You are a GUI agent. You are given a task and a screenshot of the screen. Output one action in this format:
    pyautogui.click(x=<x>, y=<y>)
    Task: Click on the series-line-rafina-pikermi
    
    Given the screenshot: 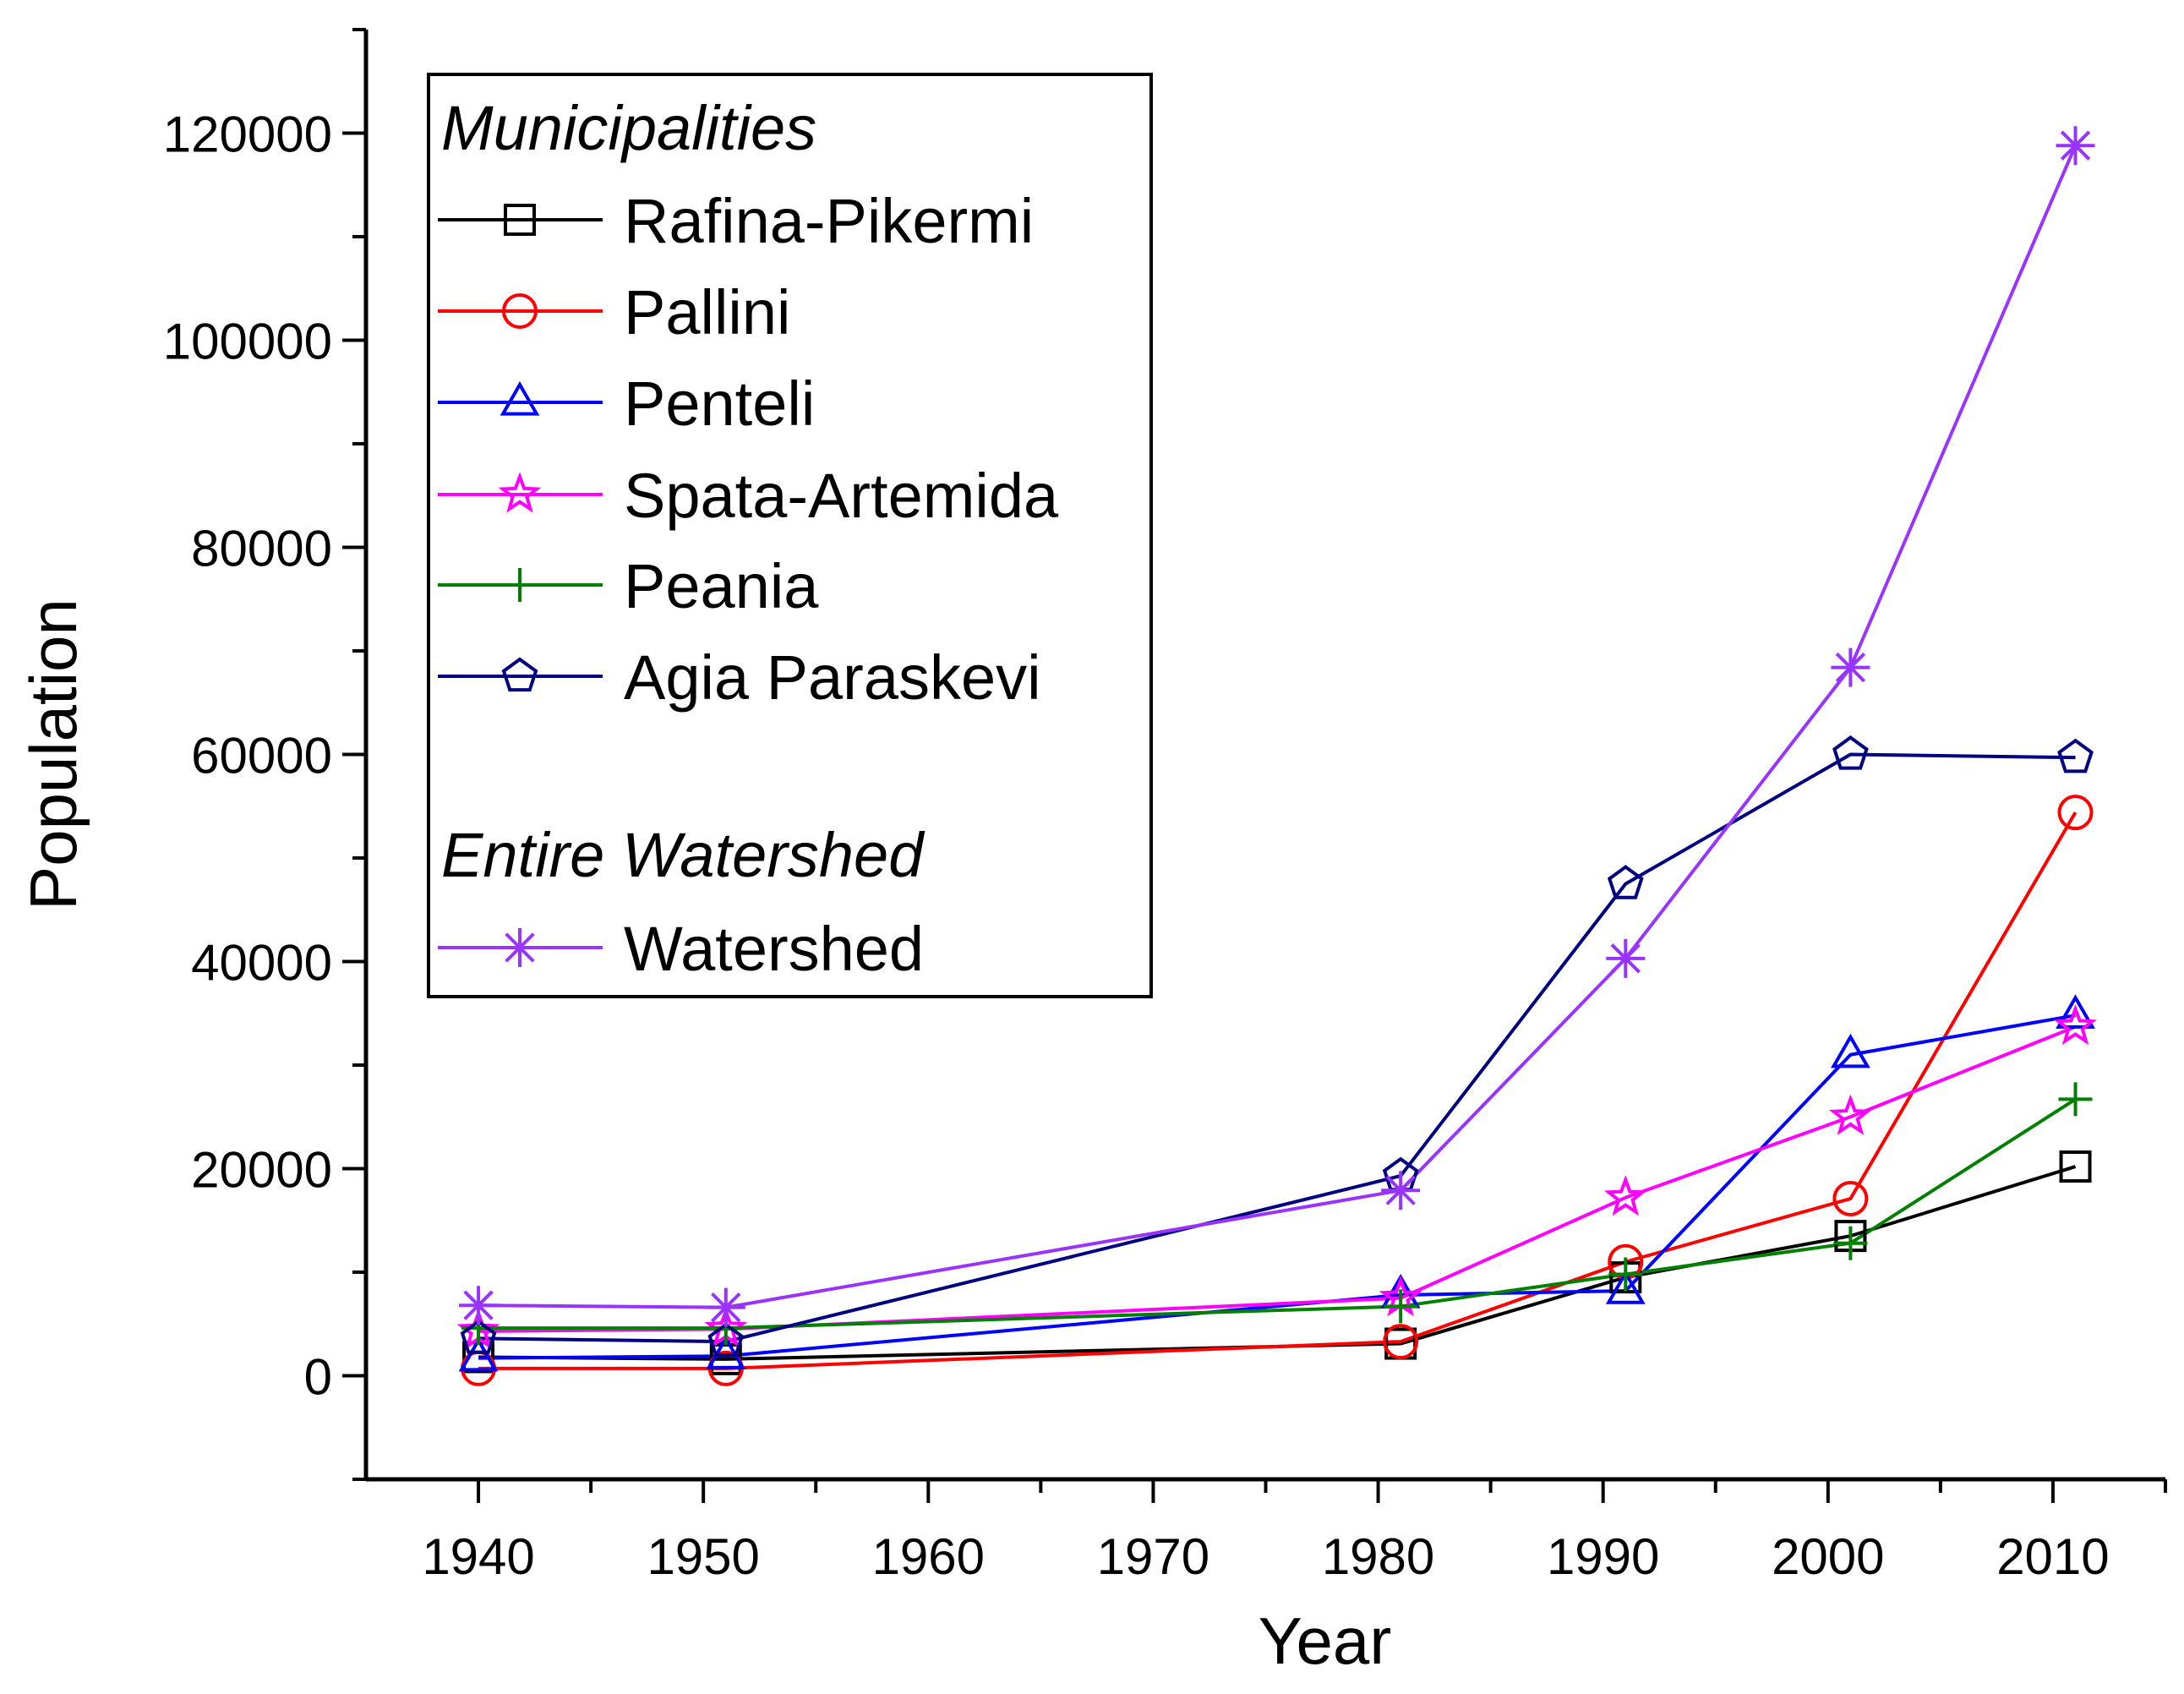 What is the action you would take?
    pyautogui.click(x=1277, y=1263)
    